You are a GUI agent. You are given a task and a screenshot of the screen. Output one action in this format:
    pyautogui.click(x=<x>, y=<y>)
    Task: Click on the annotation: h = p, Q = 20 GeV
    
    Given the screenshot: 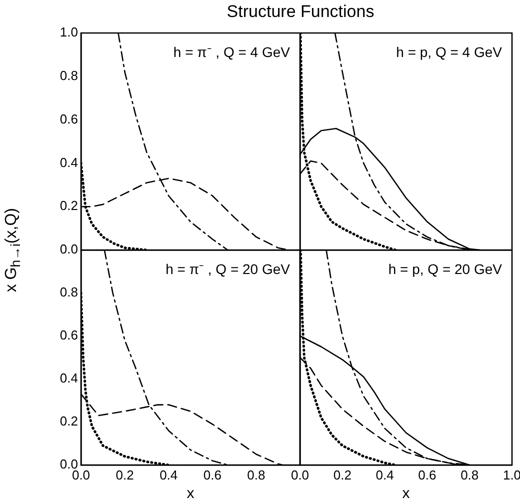 What is the action you would take?
    pyautogui.click(x=445, y=269)
    